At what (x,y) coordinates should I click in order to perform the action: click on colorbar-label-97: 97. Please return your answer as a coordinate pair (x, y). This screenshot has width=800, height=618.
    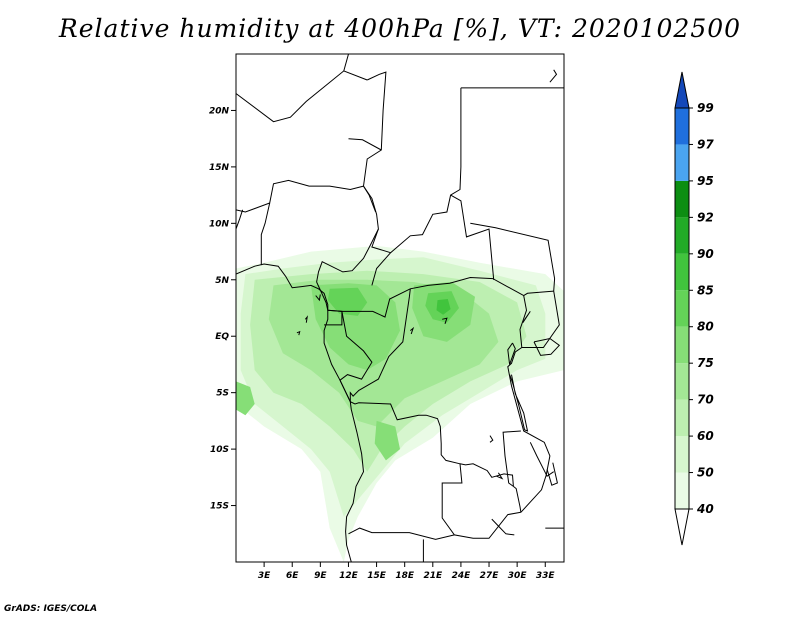
    Looking at the image, I should click on (705, 144).